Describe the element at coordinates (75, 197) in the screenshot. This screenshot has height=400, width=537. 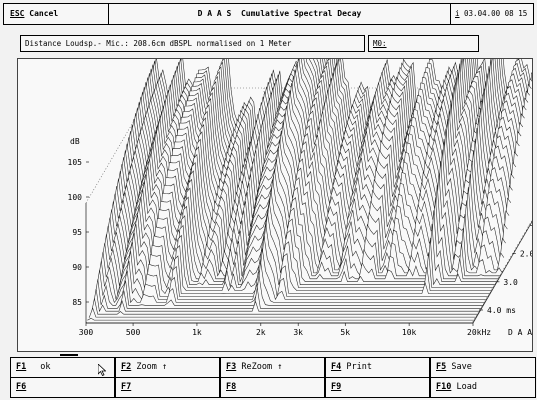
I see `y-tick-label: 100` at that location.